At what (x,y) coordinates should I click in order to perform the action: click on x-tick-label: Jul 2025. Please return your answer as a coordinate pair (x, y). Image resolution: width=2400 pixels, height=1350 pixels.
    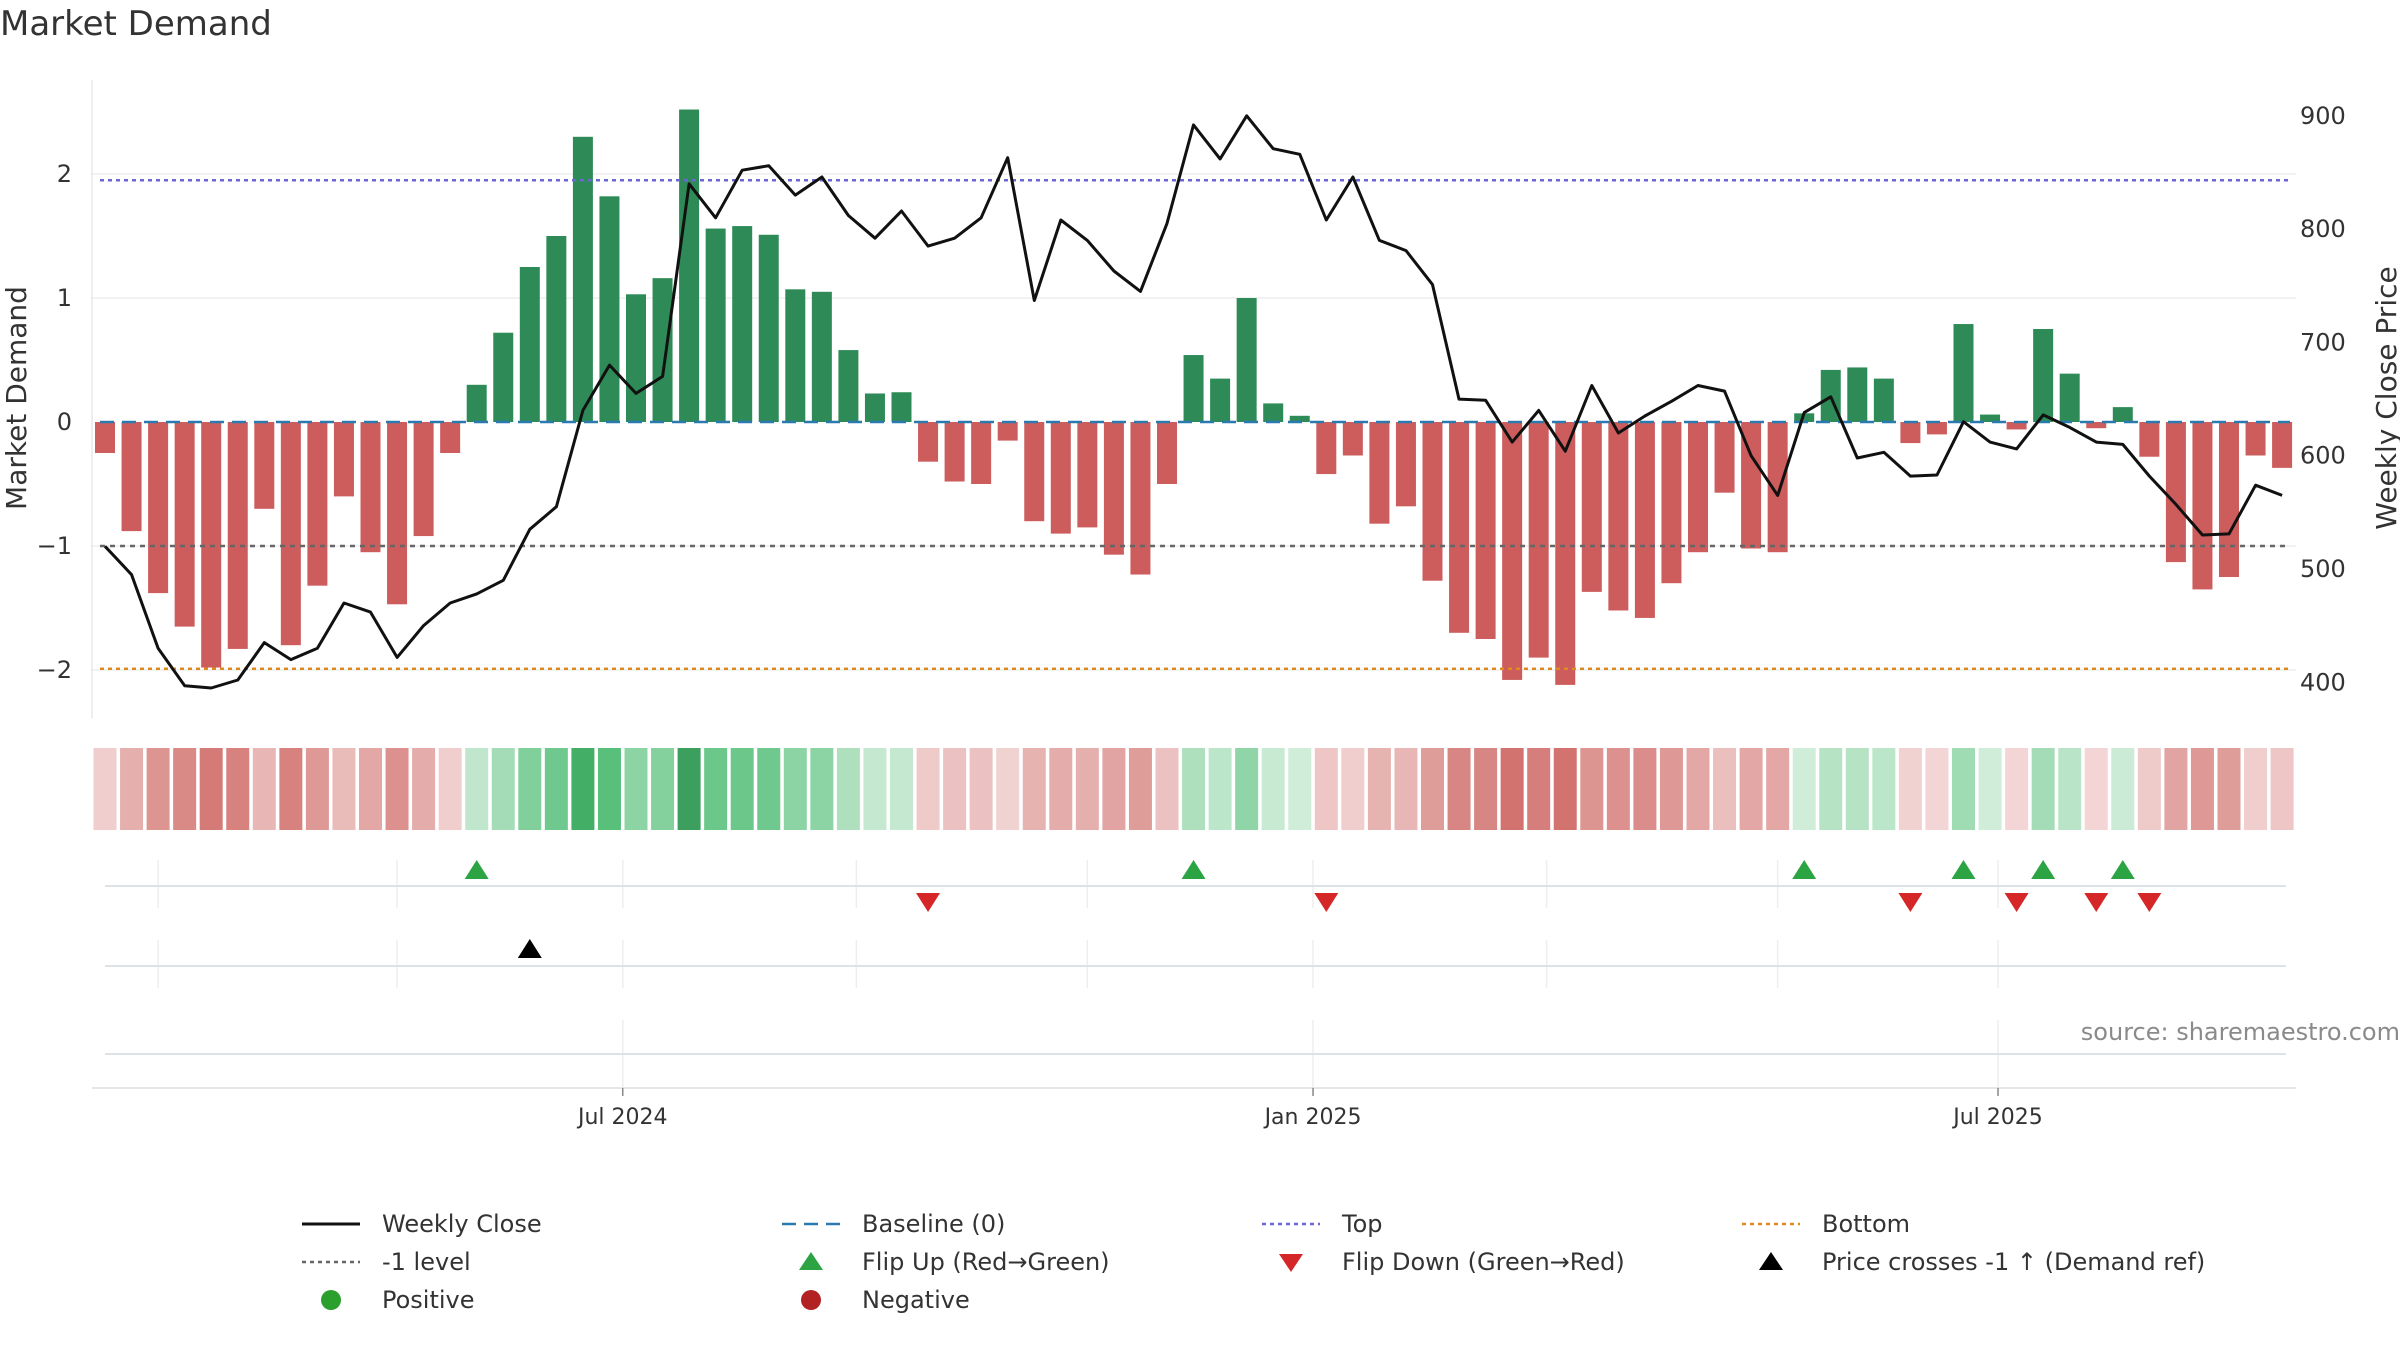
    Looking at the image, I should click on (1997, 1117).